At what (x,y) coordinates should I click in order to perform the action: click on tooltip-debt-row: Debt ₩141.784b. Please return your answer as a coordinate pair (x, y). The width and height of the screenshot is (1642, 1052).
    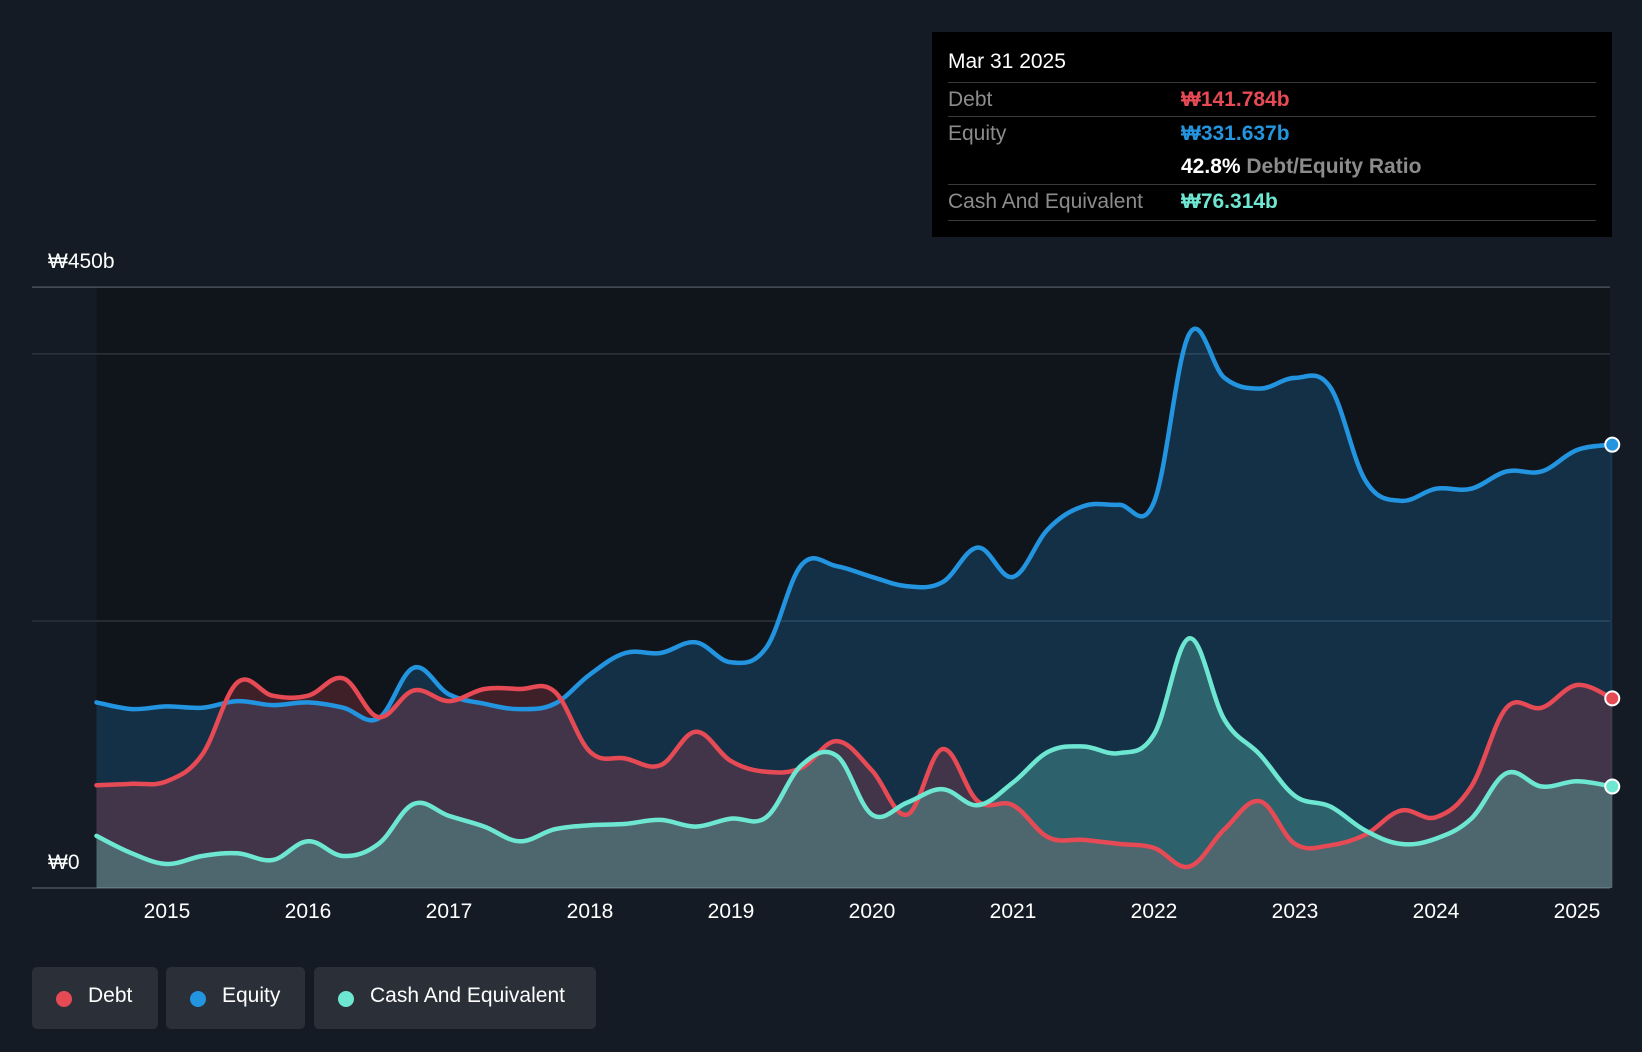
    Looking at the image, I should click on (1272, 99).